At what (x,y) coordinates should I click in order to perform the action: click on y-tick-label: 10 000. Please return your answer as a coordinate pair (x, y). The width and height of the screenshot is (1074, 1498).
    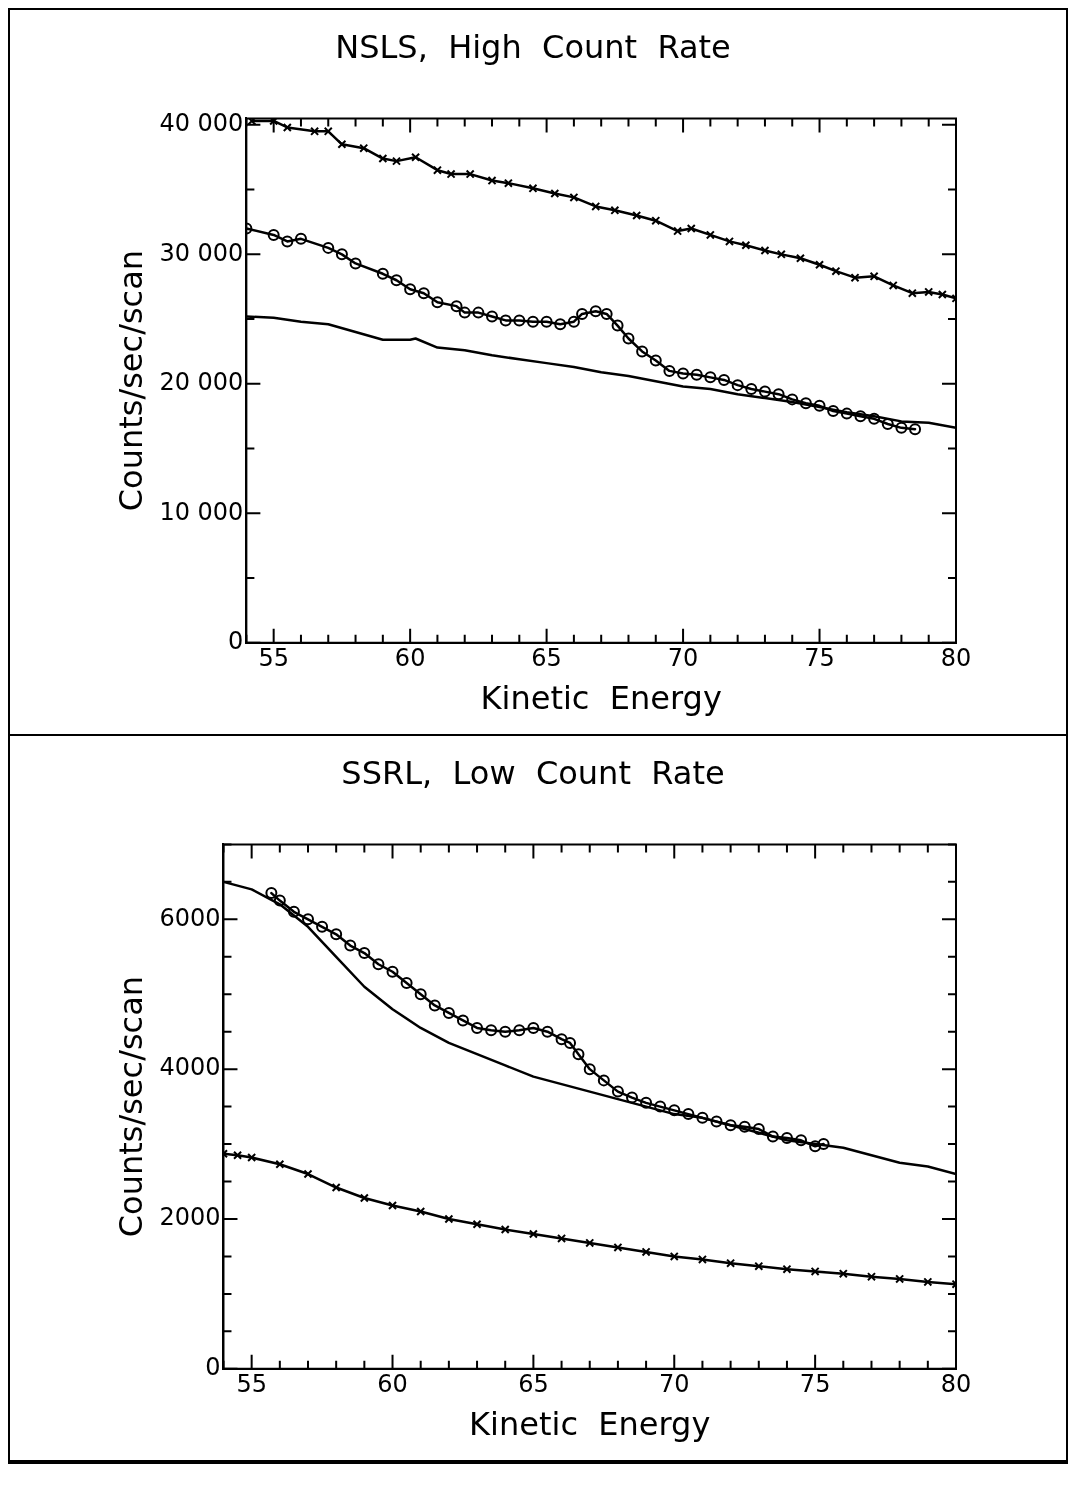
    Looking at the image, I should click on (201, 511).